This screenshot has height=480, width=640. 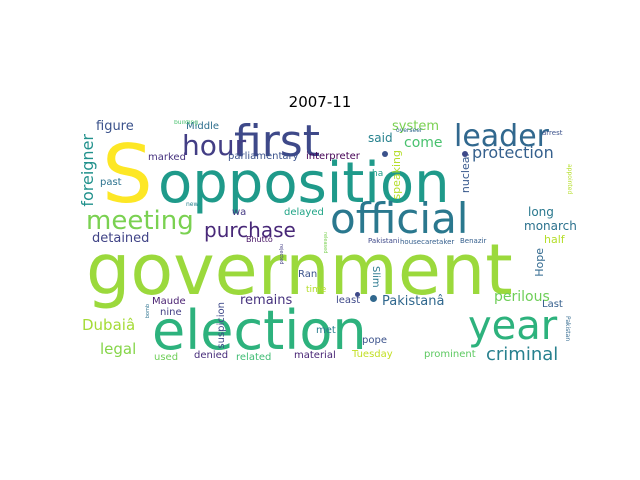 What do you see at coordinates (250, 230) in the screenshot?
I see `word-purchase: purchase` at bounding box center [250, 230].